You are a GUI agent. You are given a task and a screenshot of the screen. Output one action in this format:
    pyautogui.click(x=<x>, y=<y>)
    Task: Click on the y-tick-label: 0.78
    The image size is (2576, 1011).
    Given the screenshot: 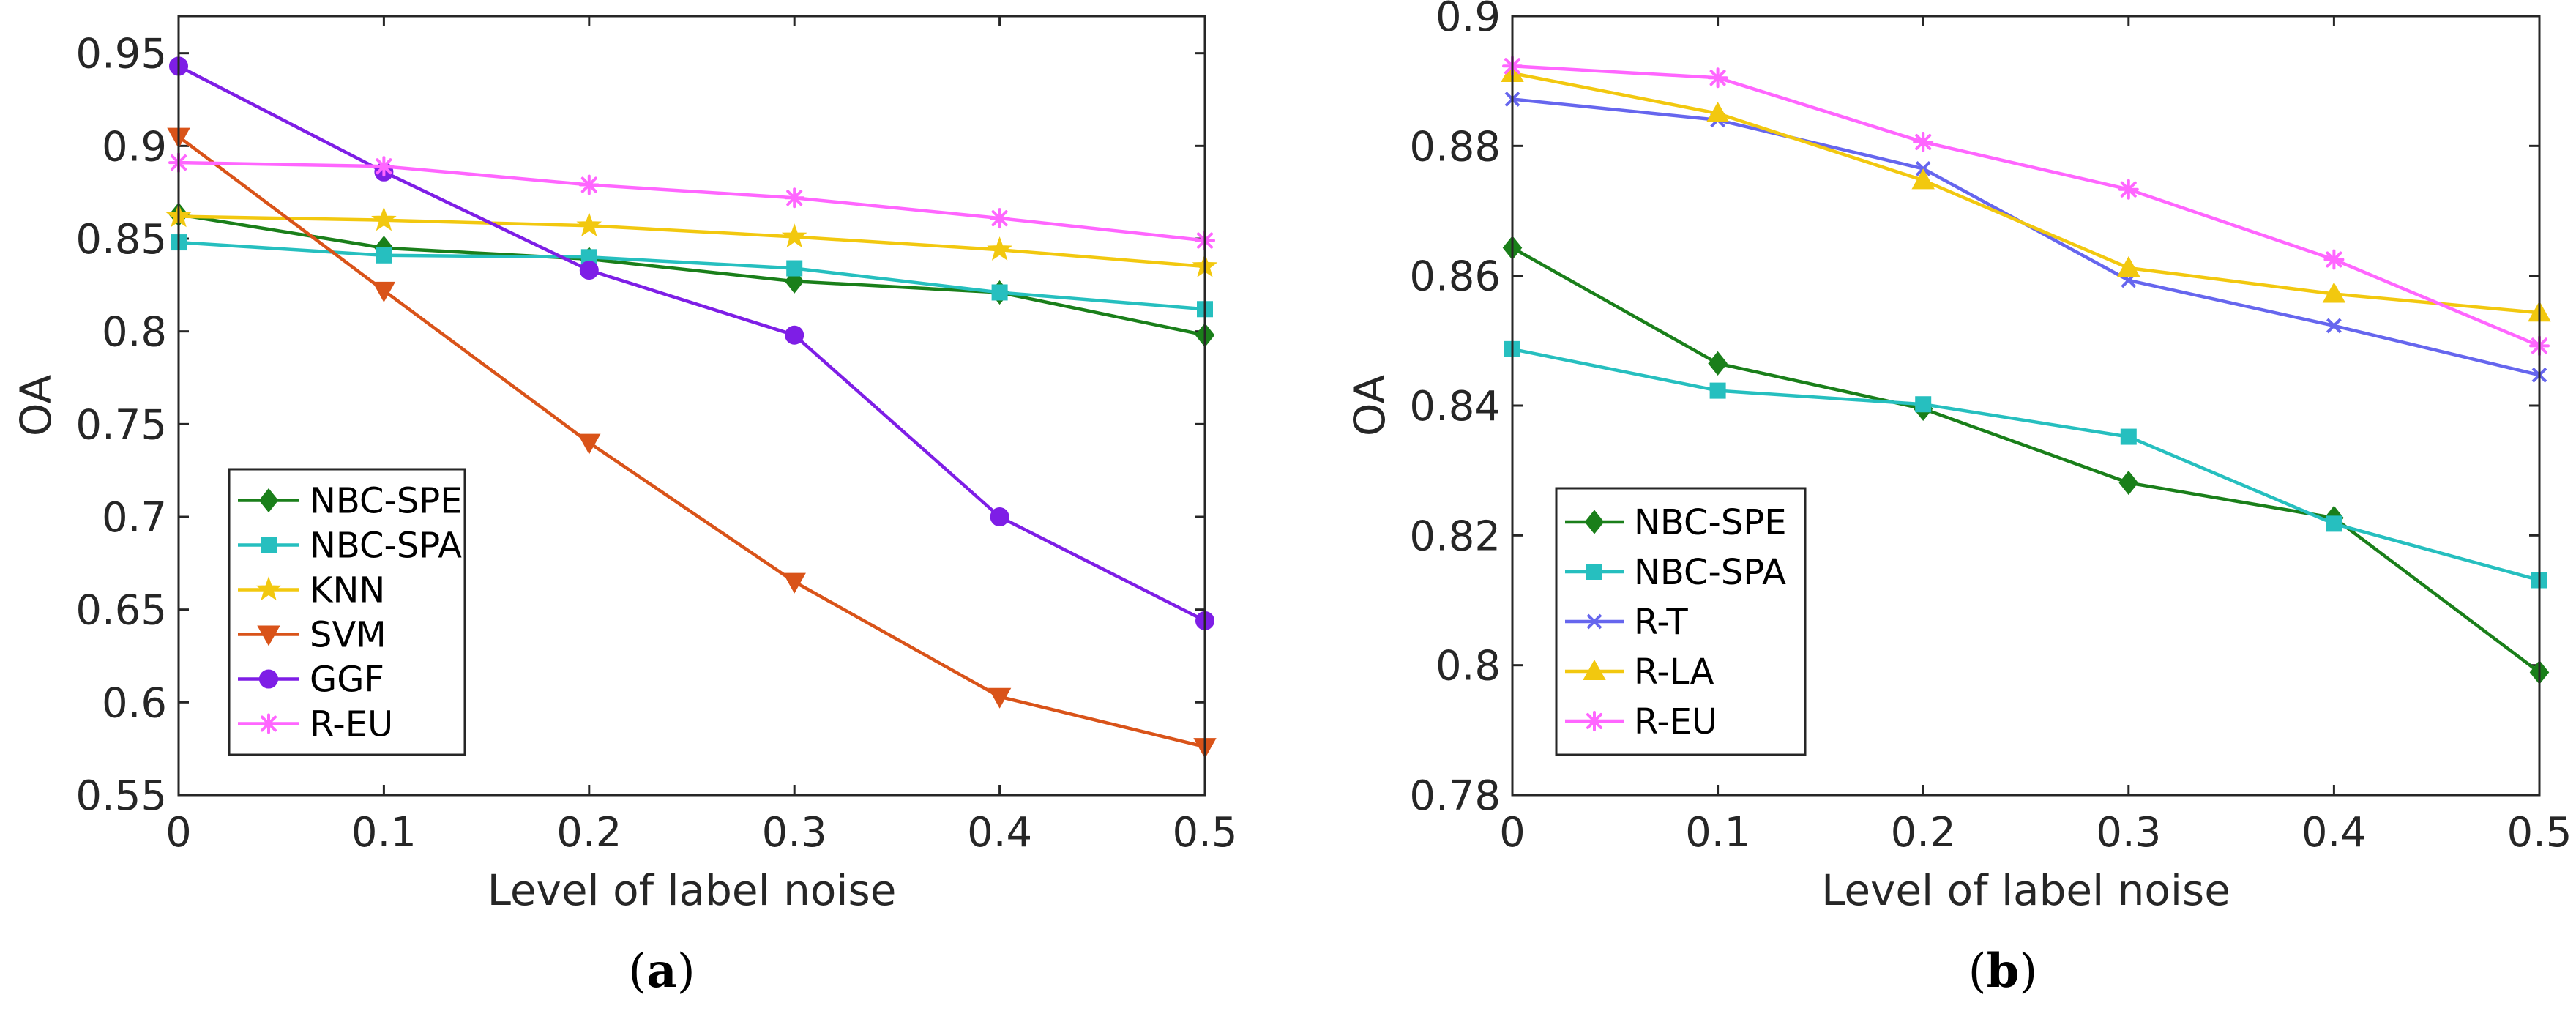 What is the action you would take?
    pyautogui.click(x=1455, y=796)
    